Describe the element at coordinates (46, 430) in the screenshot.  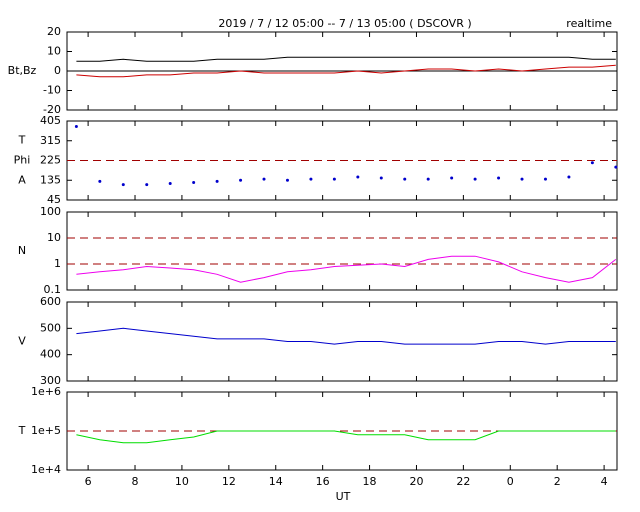
I see `y-tick-label: 1e+5` at that location.